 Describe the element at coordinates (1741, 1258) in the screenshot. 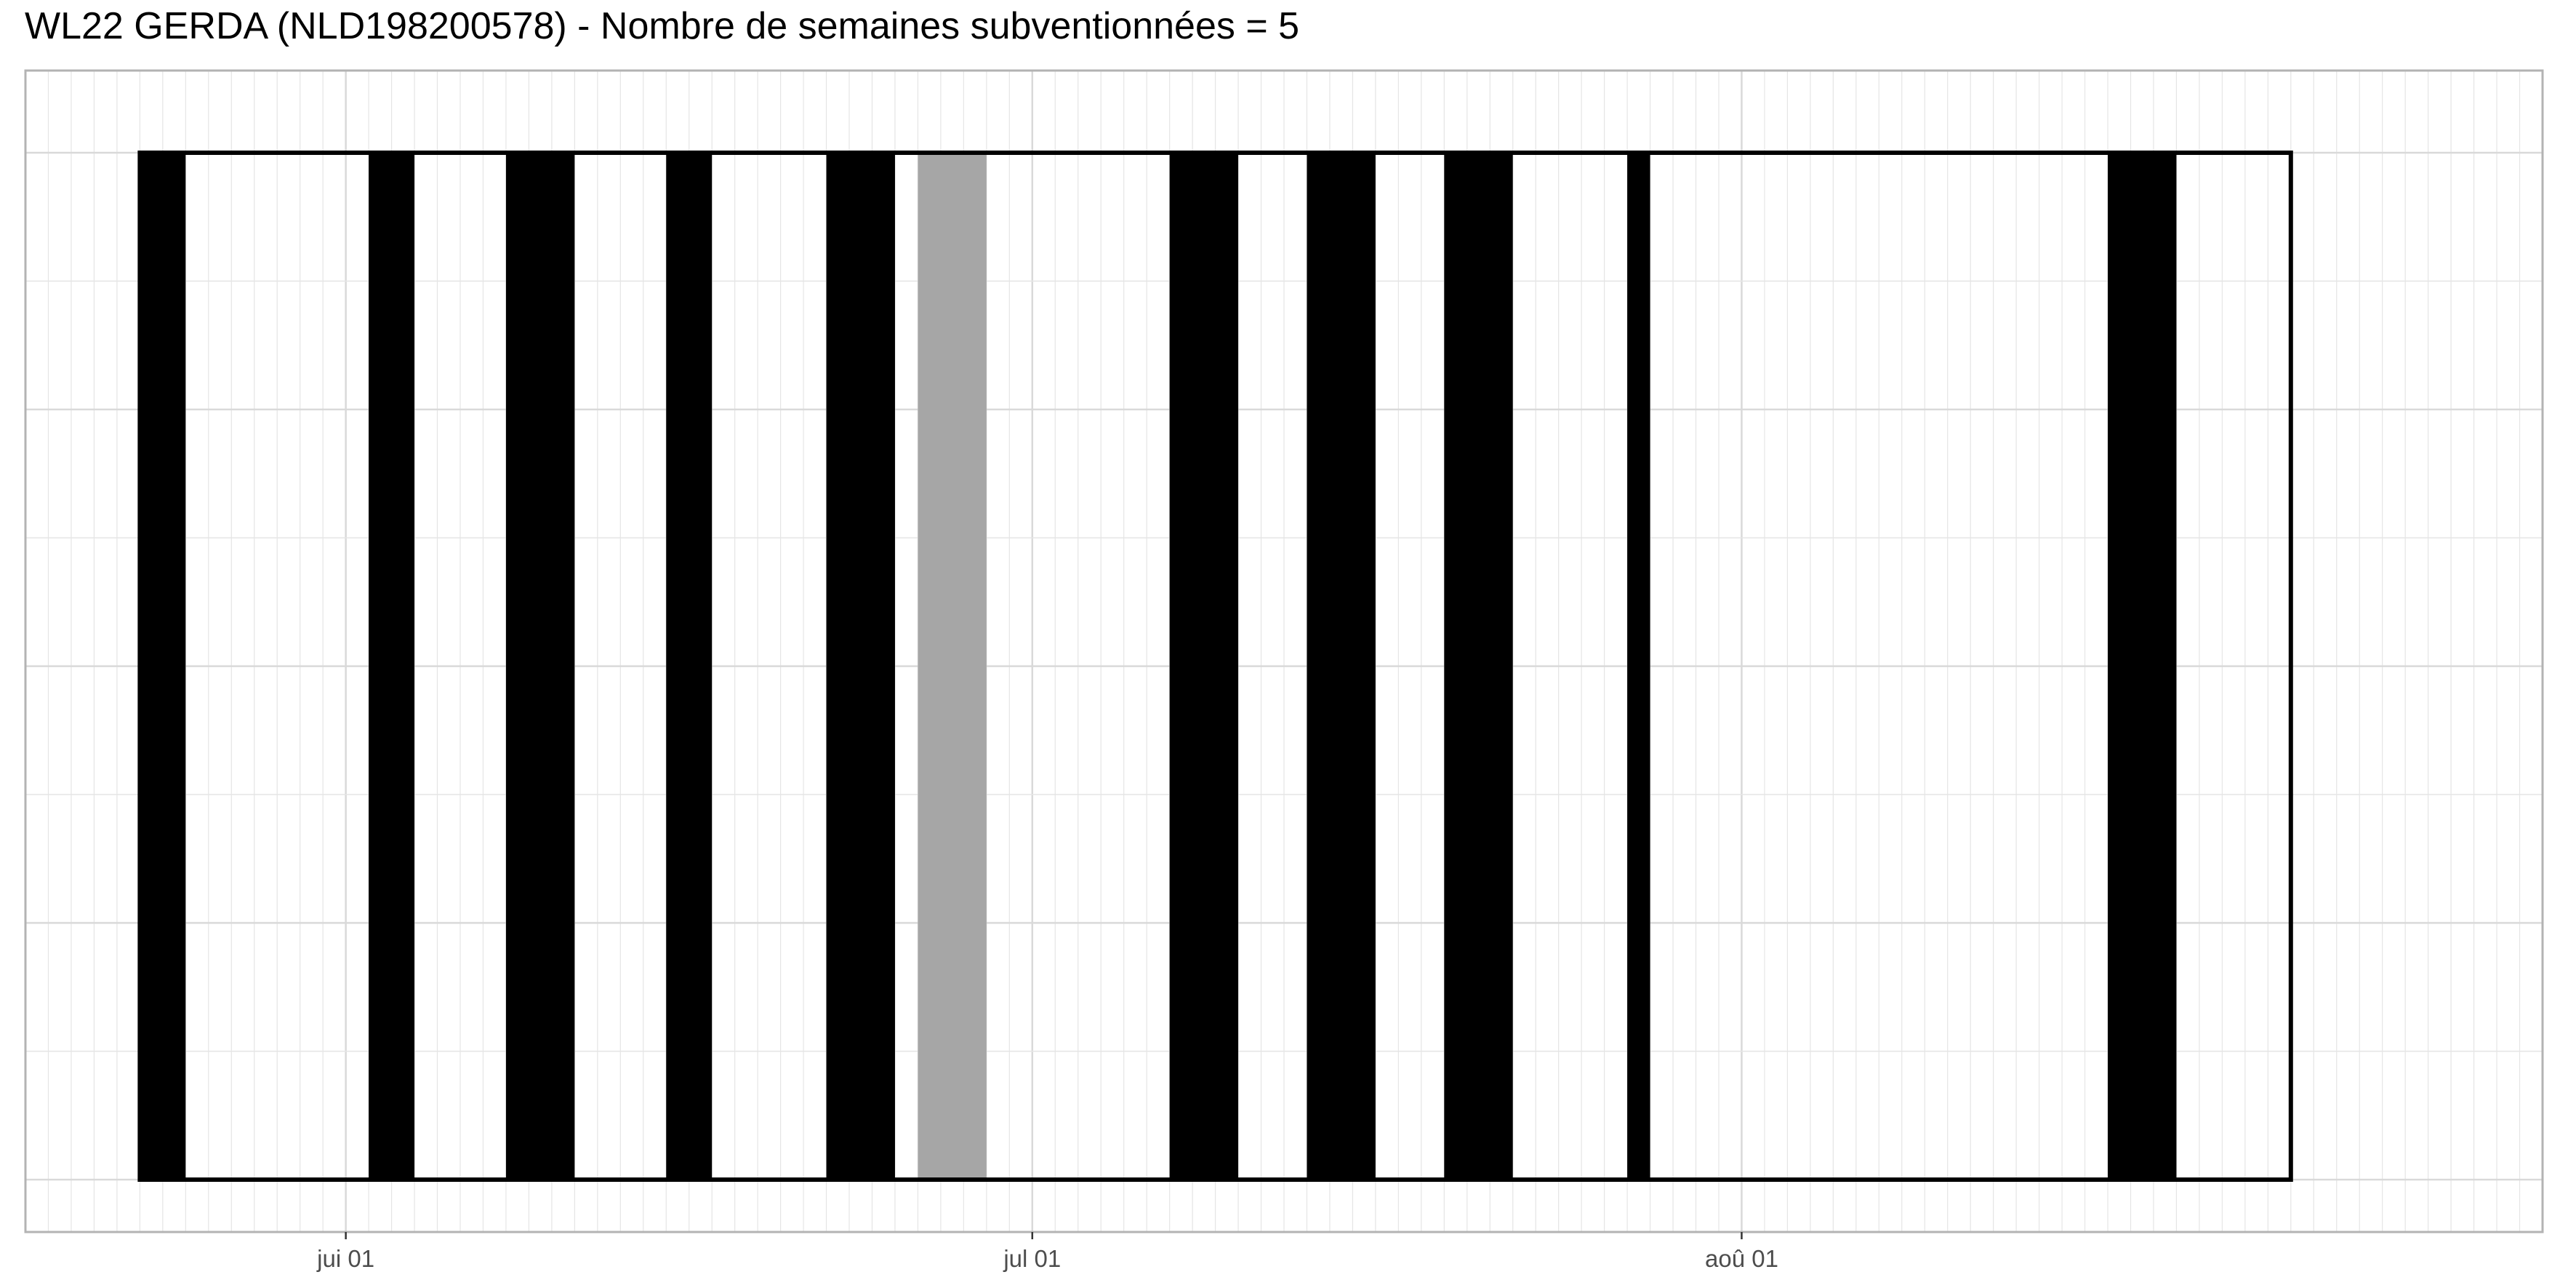

I see `x-tick-label: aoû 01` at that location.